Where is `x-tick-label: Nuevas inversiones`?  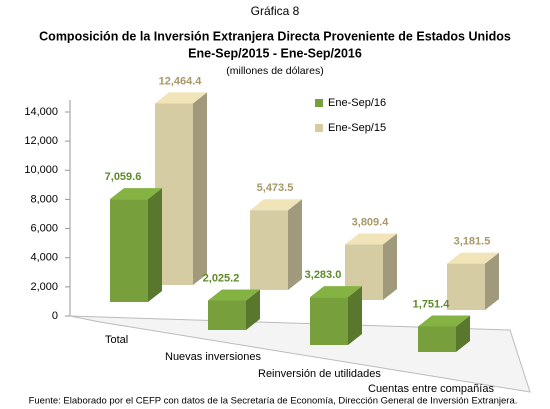 x-tick-label: Nuevas inversiones is located at coordinates (213, 357).